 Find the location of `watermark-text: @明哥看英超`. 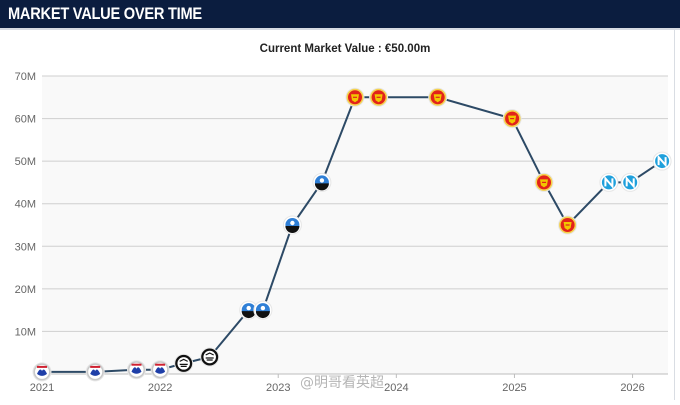

watermark-text: @明哥看英超 is located at coordinates (342, 383).